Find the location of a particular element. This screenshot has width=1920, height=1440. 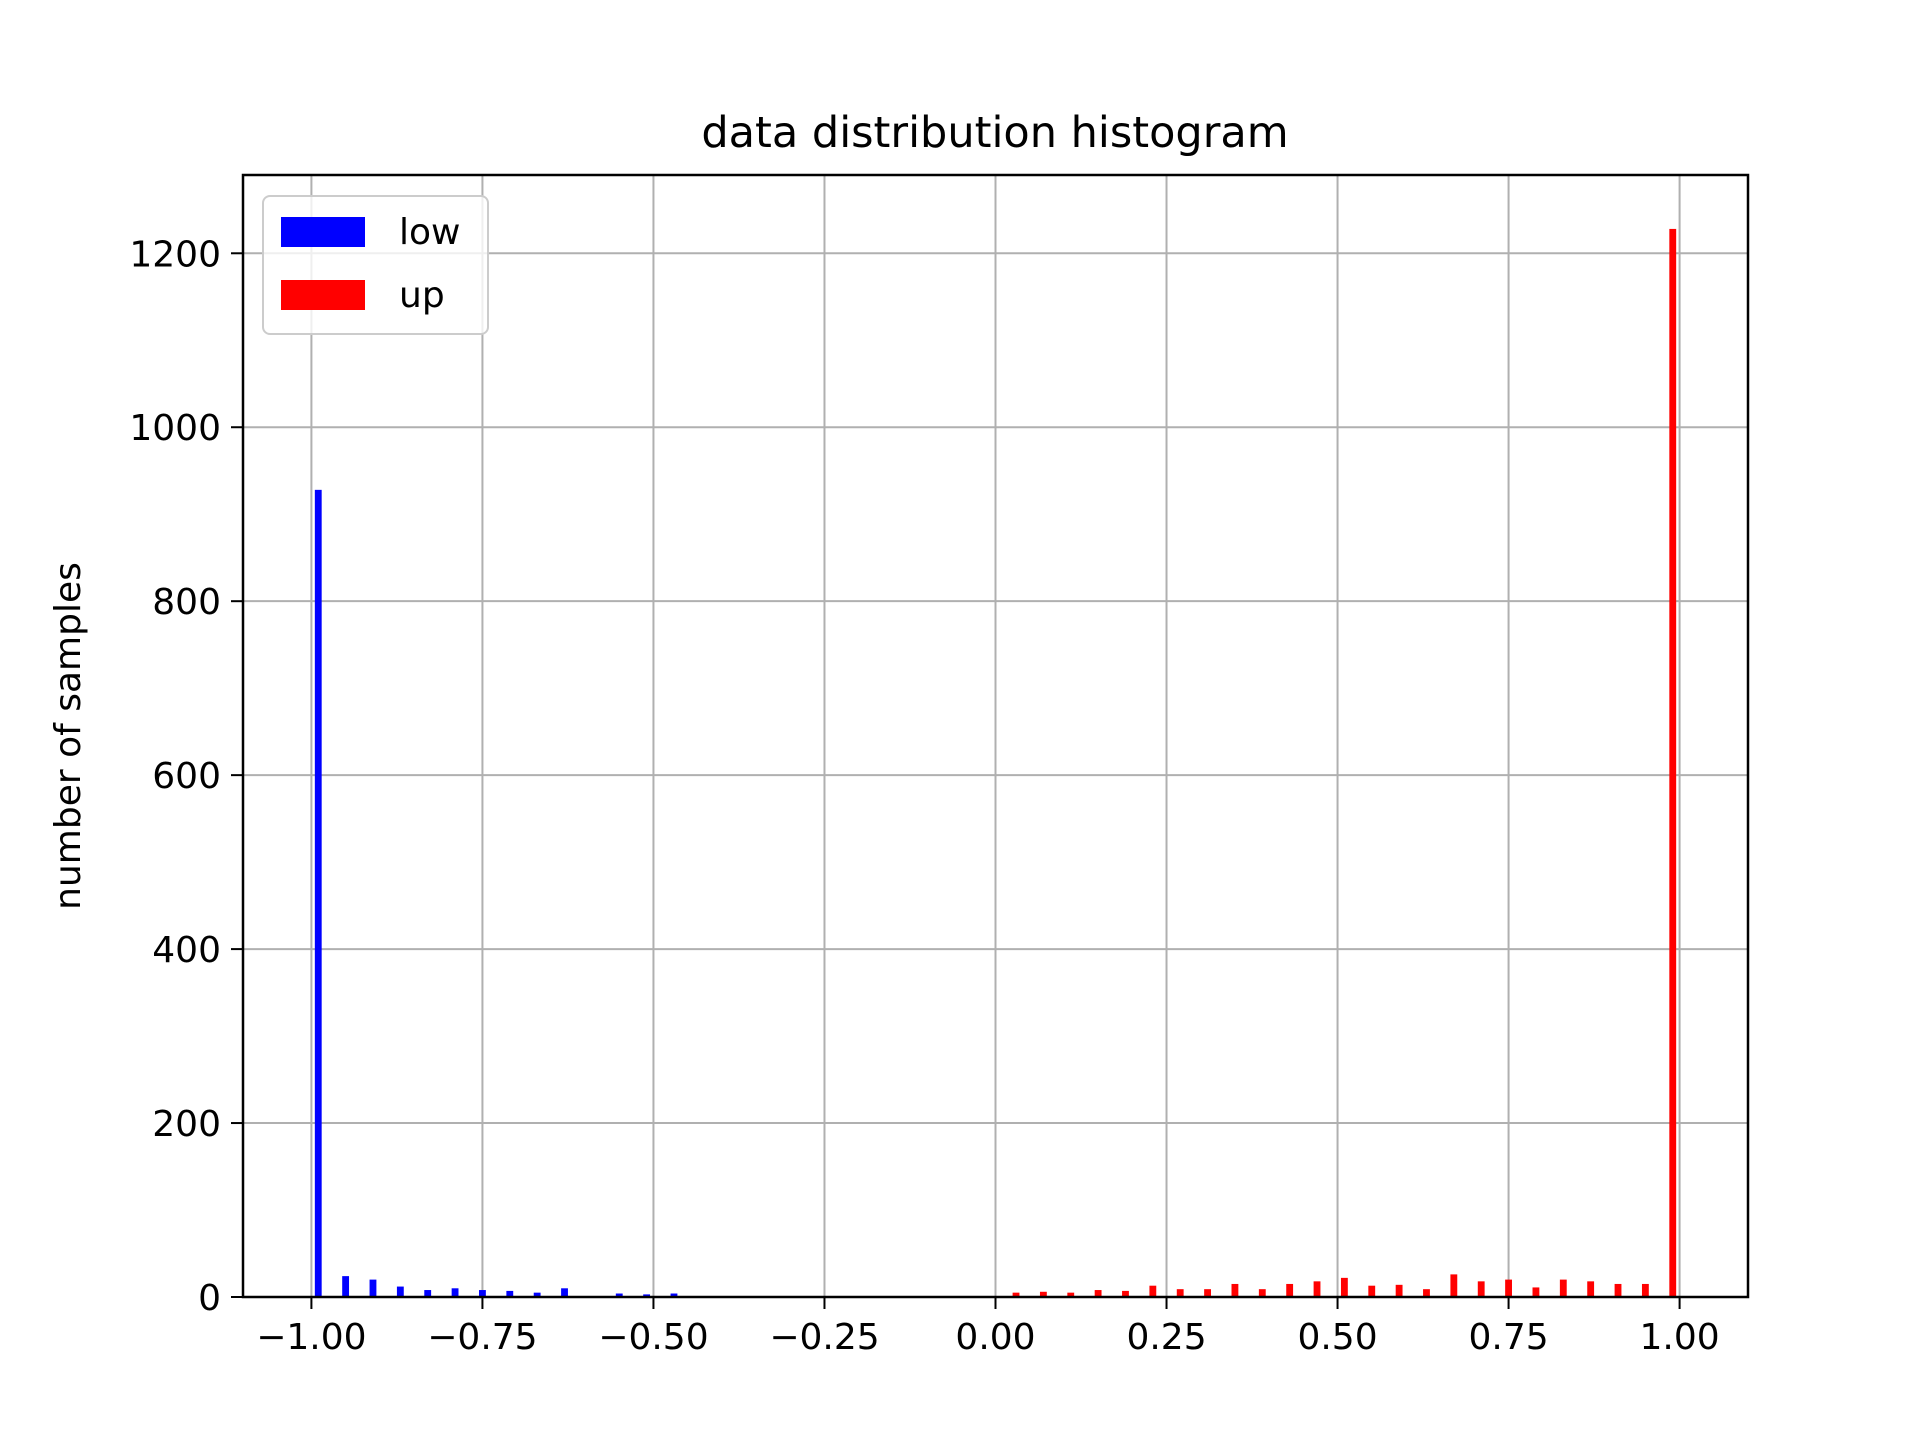

x-tick-label: −0.50 is located at coordinates (653, 1337).